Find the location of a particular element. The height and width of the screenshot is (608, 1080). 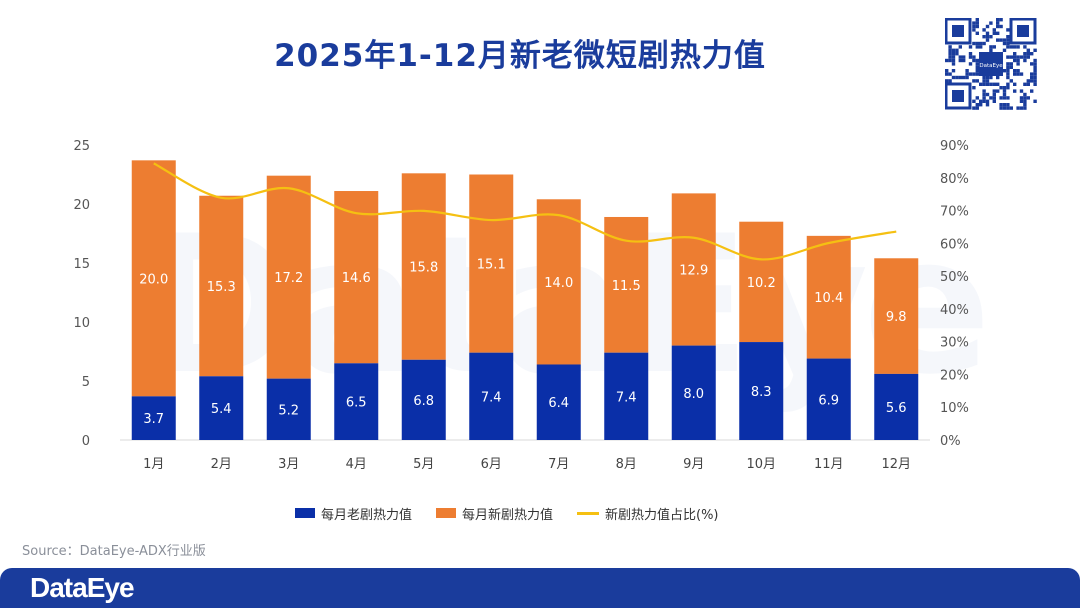

qr-center-logo-text: DataEye is located at coordinates (991, 66).